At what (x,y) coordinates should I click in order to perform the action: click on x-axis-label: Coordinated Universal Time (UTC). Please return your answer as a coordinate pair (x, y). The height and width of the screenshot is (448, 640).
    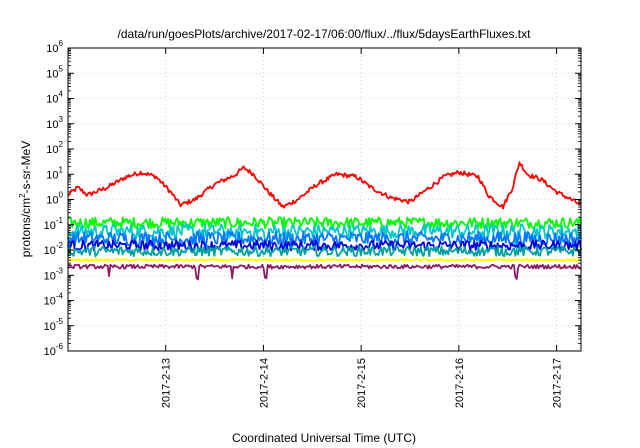
    Looking at the image, I should click on (324, 438).